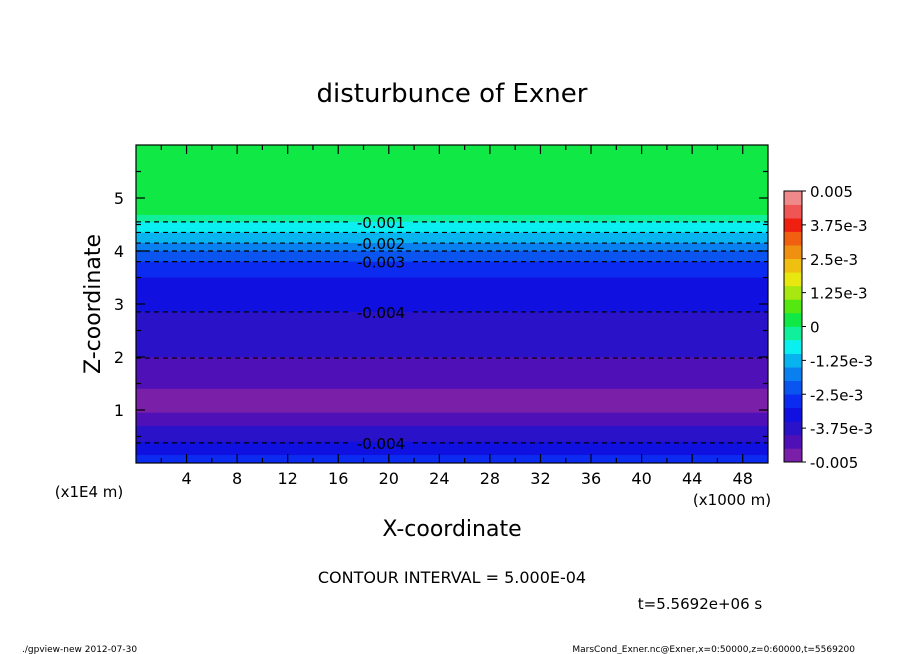  What do you see at coordinates (381, 244) in the screenshot?
I see `contour-label-2: -0.002` at bounding box center [381, 244].